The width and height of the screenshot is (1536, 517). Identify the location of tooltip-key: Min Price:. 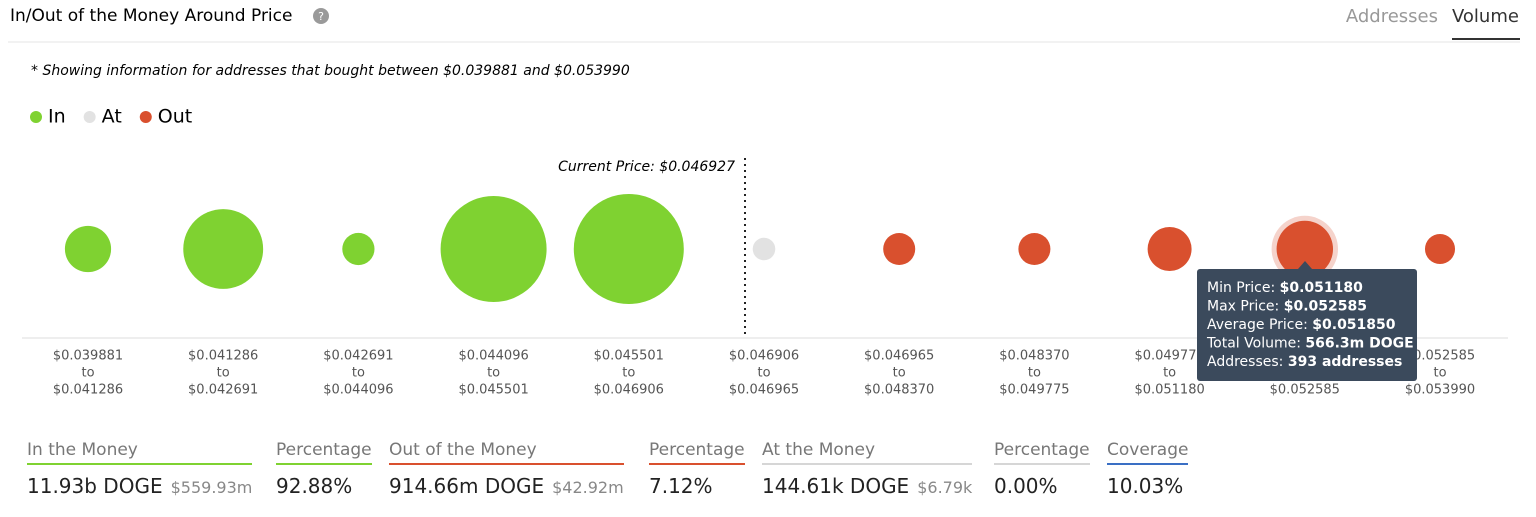
(1241, 288).